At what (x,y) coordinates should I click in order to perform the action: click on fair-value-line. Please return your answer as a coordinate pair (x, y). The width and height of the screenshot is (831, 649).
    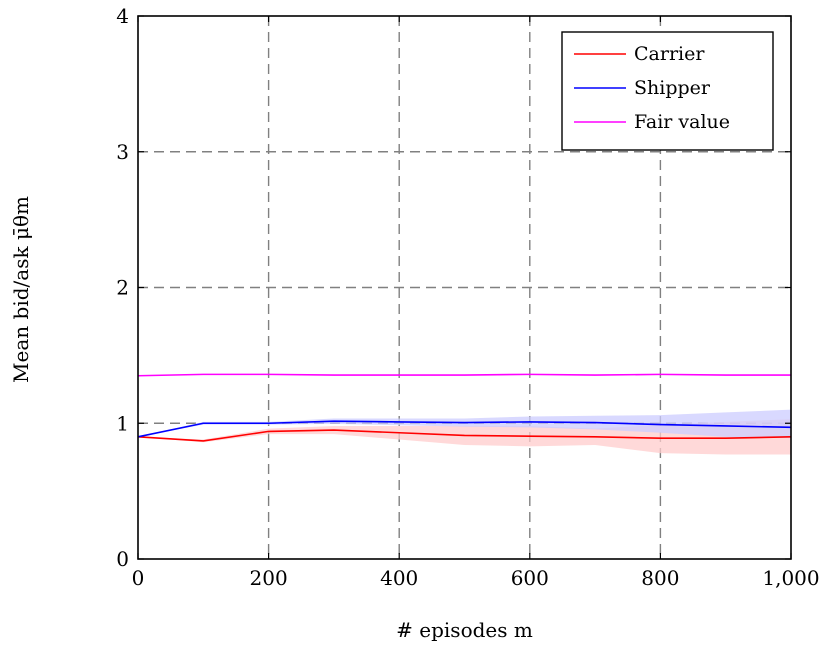
    Looking at the image, I should click on (464, 375).